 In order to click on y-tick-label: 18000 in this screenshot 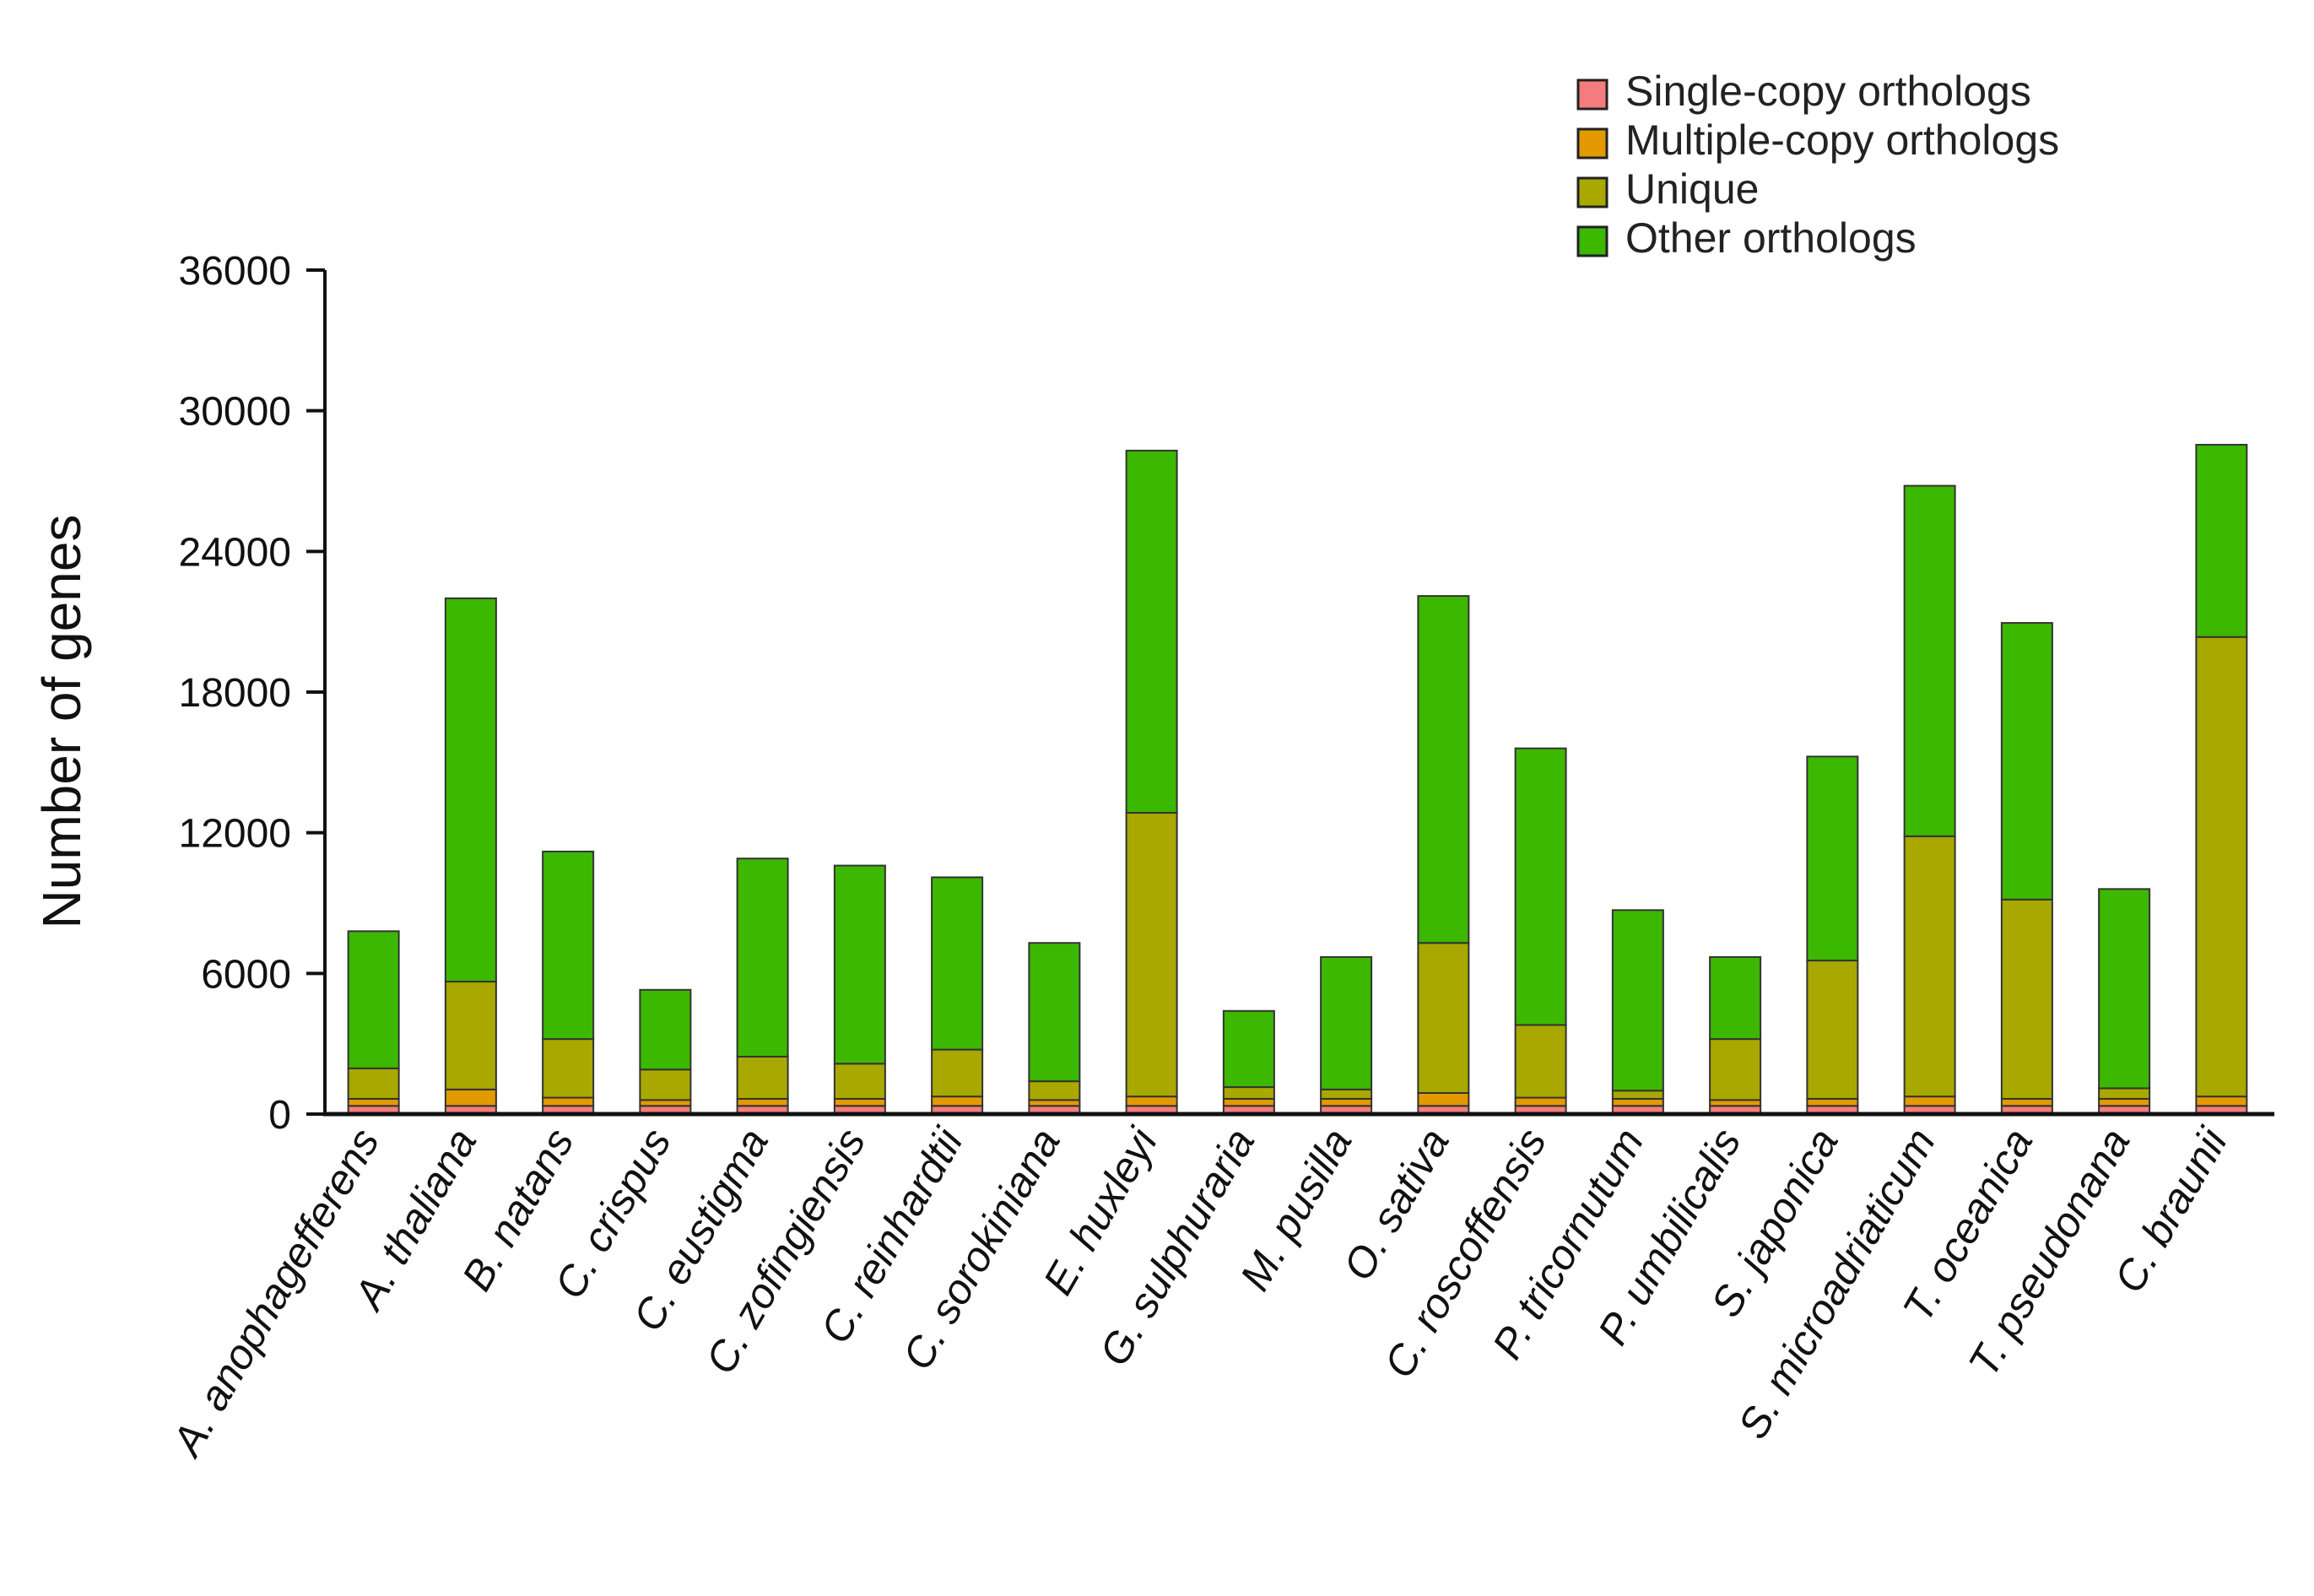, I will do `click(235, 693)`.